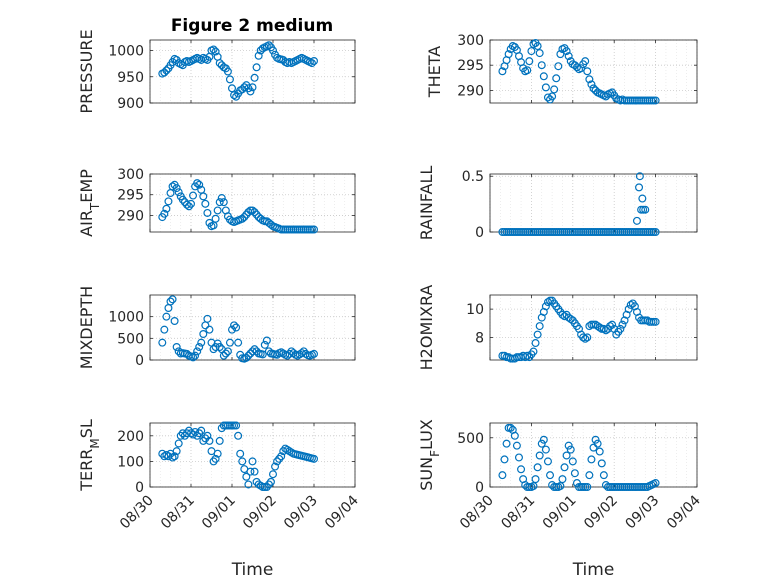 The image size is (778, 583). What do you see at coordinates (126, 318) in the screenshot?
I see `y-tick-label: 1000` at bounding box center [126, 318].